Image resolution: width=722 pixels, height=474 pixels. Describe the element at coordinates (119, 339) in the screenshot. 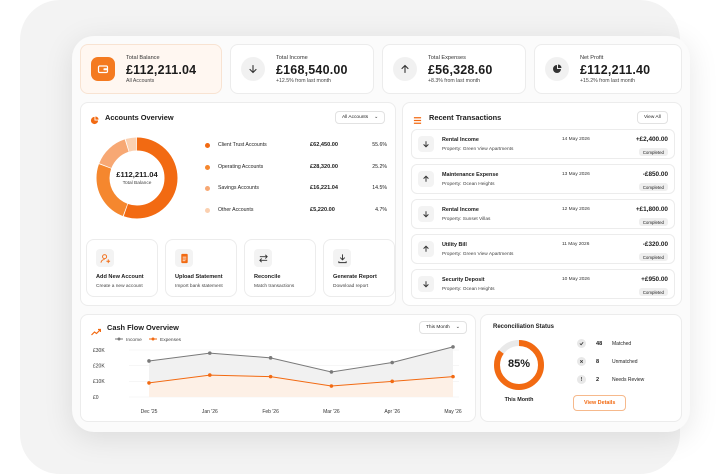

I see `legend-marker` at that location.